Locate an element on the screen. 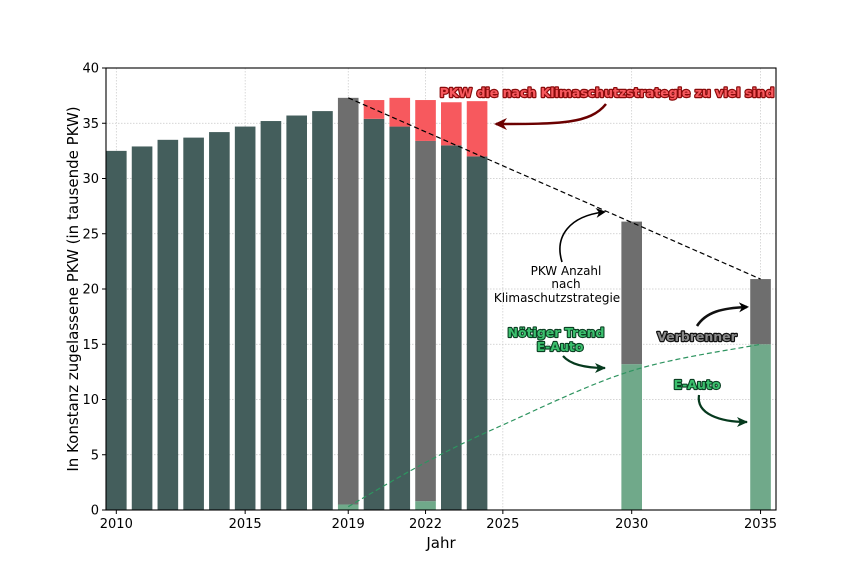  y-tick-label: 0 is located at coordinates (95, 511).